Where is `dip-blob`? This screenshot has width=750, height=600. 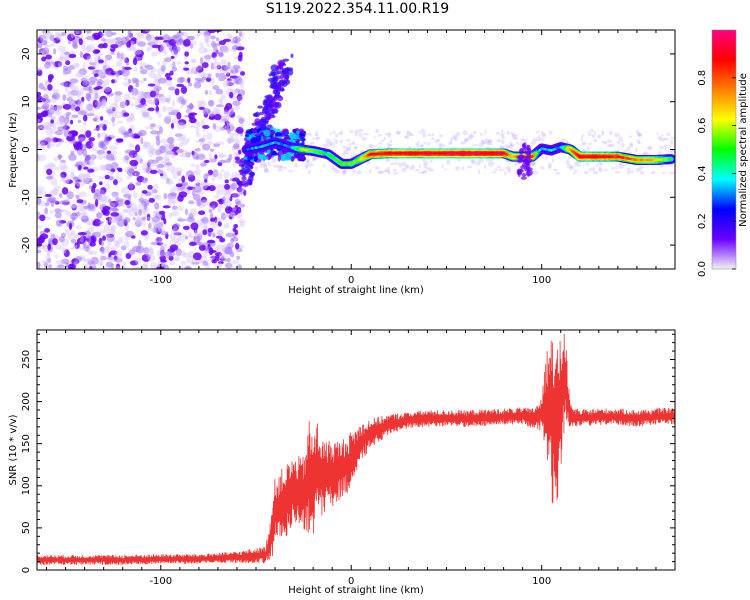
dip-blob is located at coordinates (528, 147).